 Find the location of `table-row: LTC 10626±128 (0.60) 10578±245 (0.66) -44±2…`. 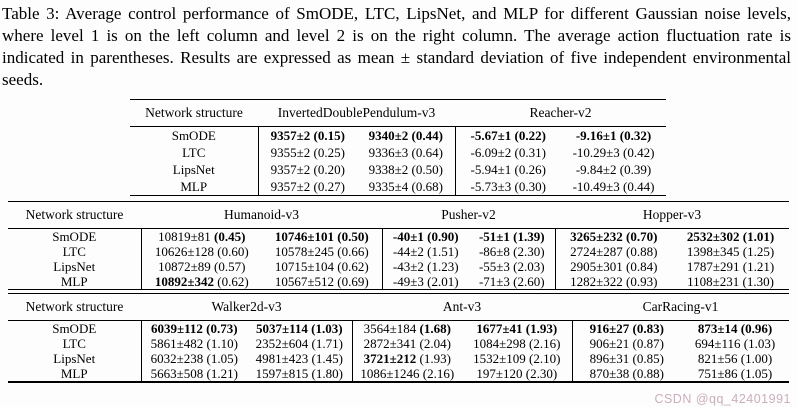

table-row: LTC 10626±128 (0.60) 10578±245 (0.66) -44±2… is located at coordinates (398, 251).